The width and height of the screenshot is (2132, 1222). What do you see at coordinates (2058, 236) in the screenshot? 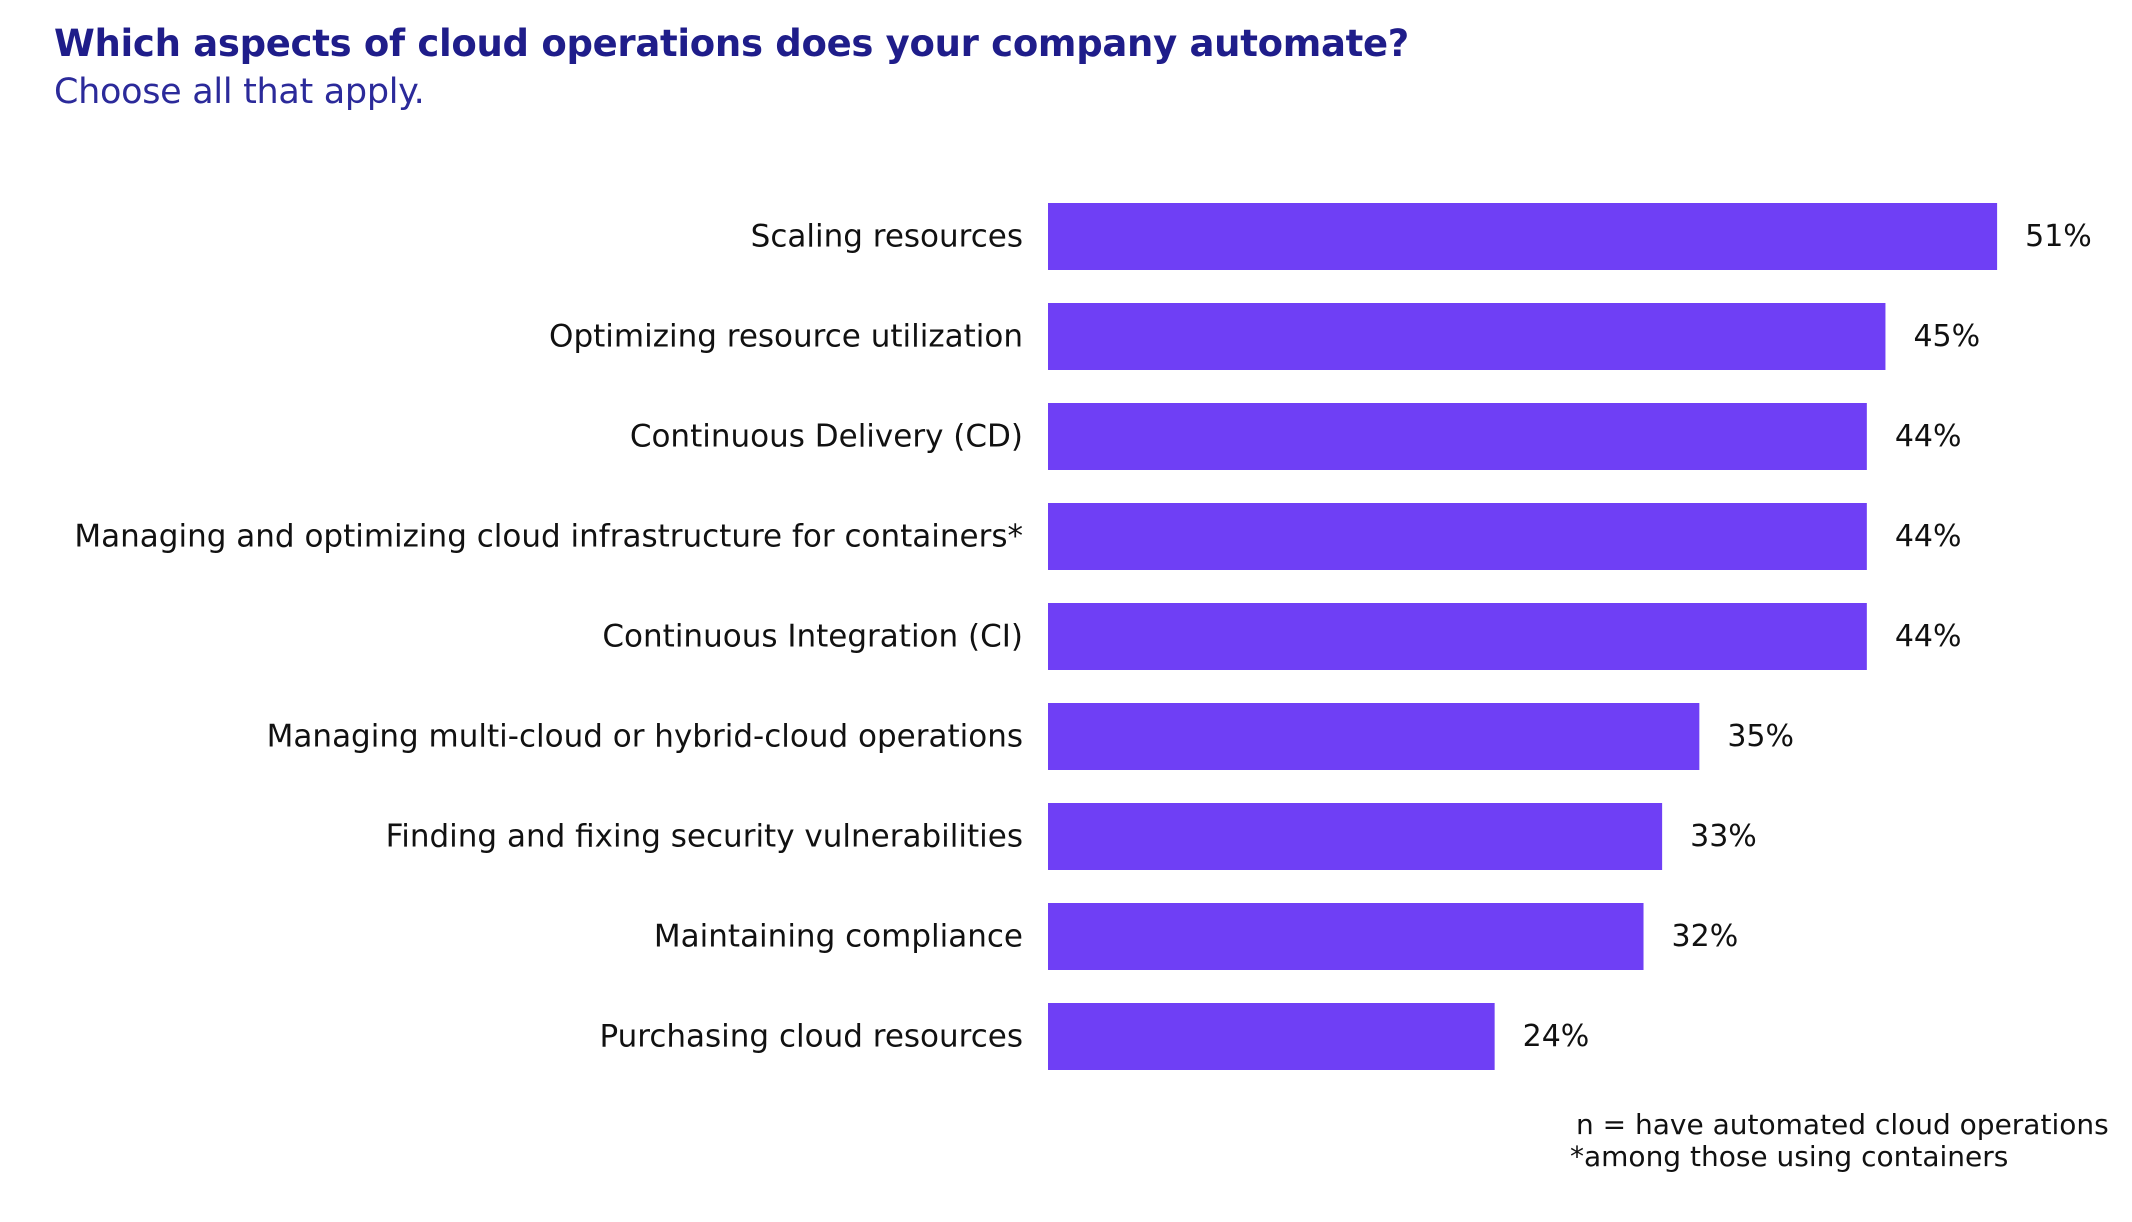
I see `value-label-1: 51%` at bounding box center [2058, 236].